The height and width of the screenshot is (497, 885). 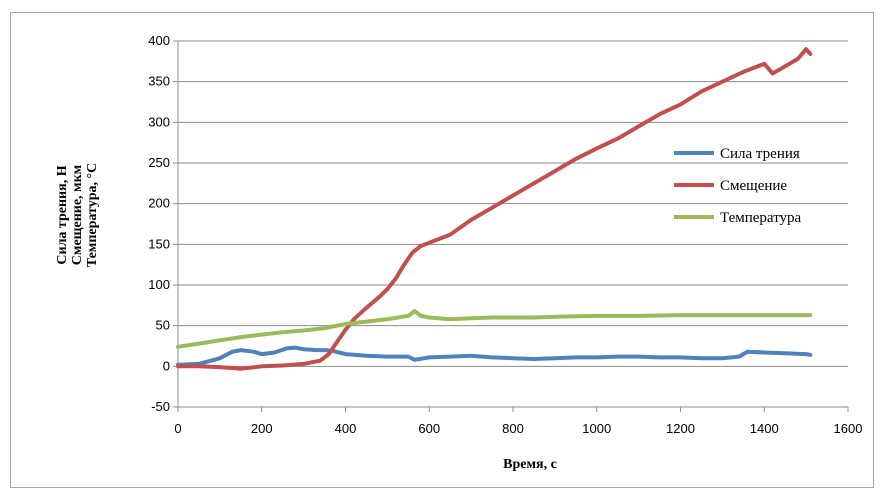 What do you see at coordinates (177, 428) in the screenshot?
I see `x-tick-label: 0` at bounding box center [177, 428].